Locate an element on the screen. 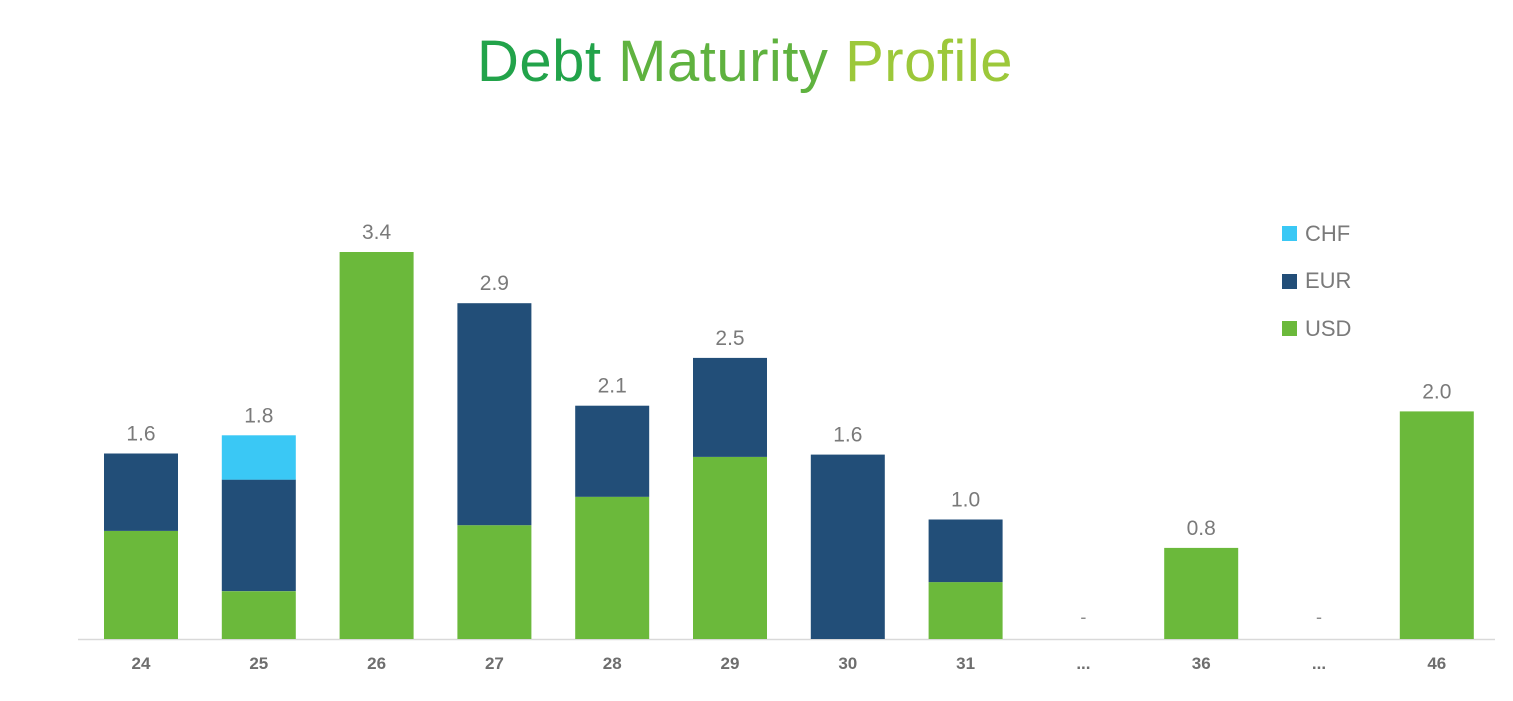 The height and width of the screenshot is (701, 1513). data-label-5: 2.5 is located at coordinates (729, 338).